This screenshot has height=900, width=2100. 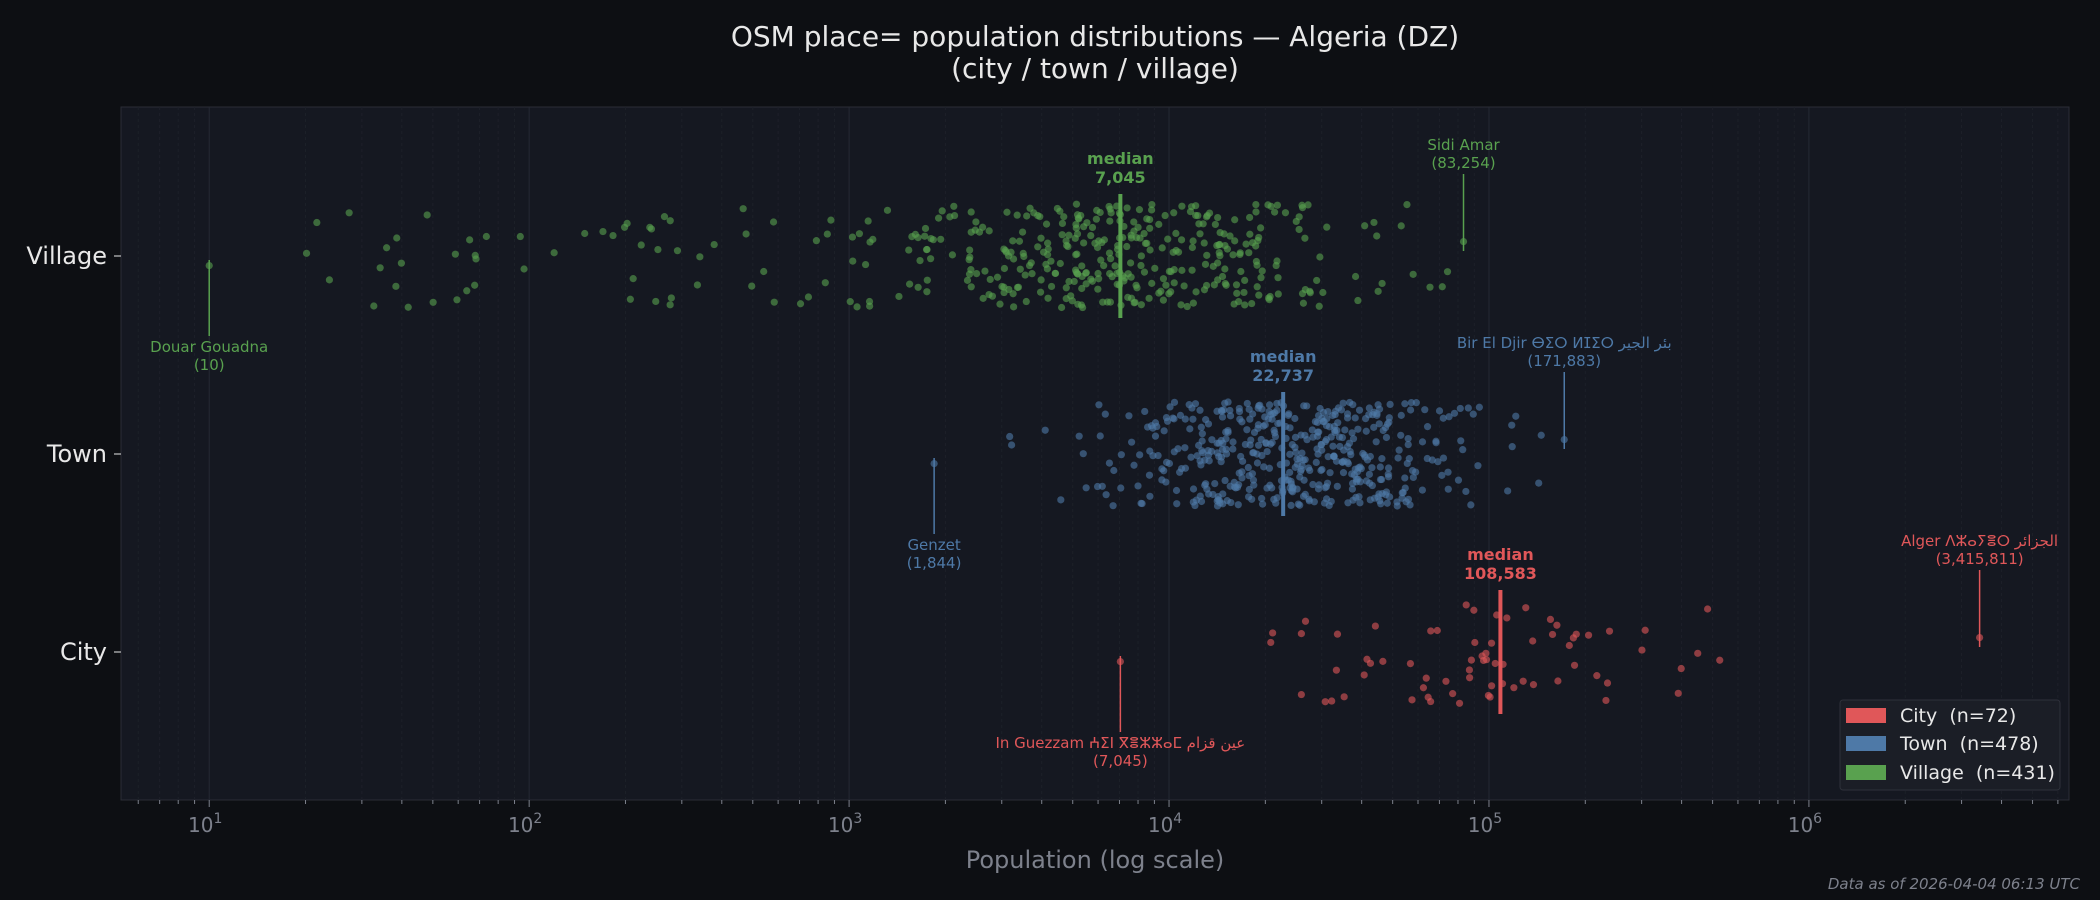 What do you see at coordinates (1969, 744) in the screenshot?
I see `legend-label-town: Town (n=478)` at bounding box center [1969, 744].